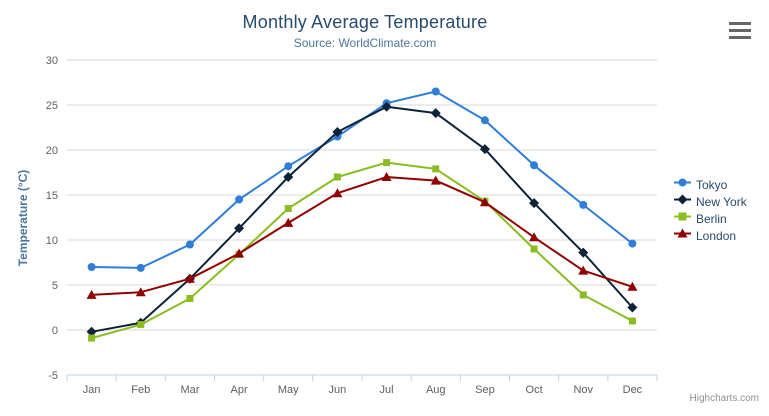  Describe the element at coordinates (338, 390) in the screenshot. I see `x-axis-label: Jun` at that location.